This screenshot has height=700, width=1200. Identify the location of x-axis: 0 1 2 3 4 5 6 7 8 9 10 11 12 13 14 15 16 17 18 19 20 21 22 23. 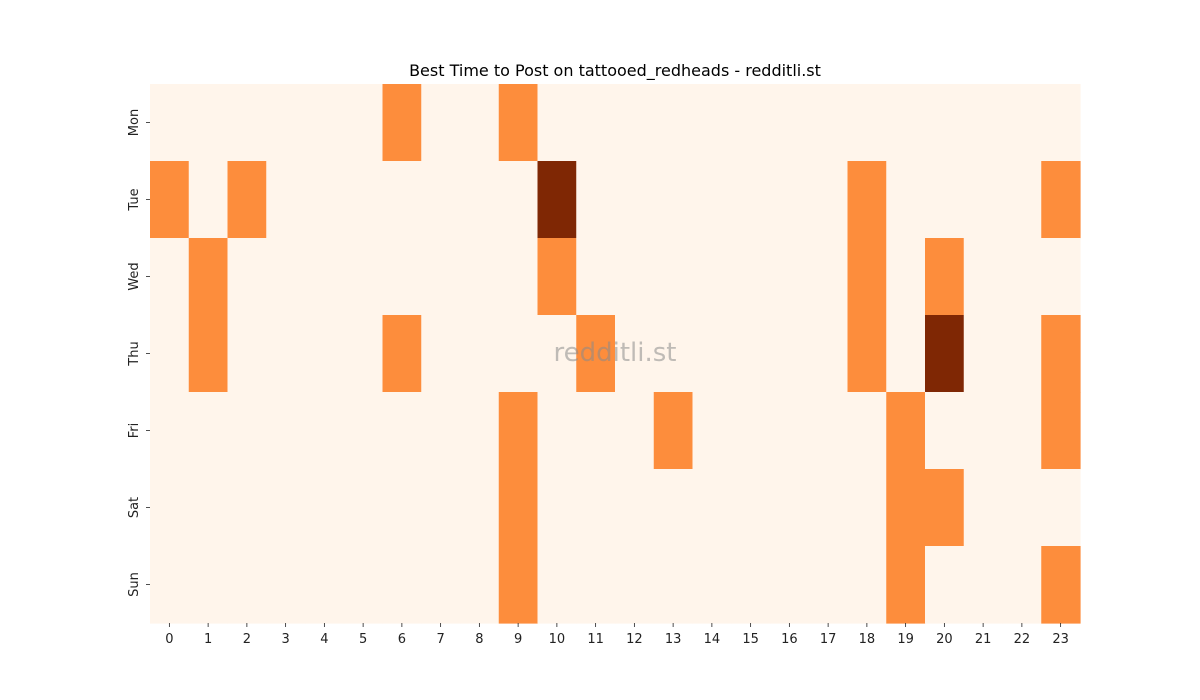
(617, 635).